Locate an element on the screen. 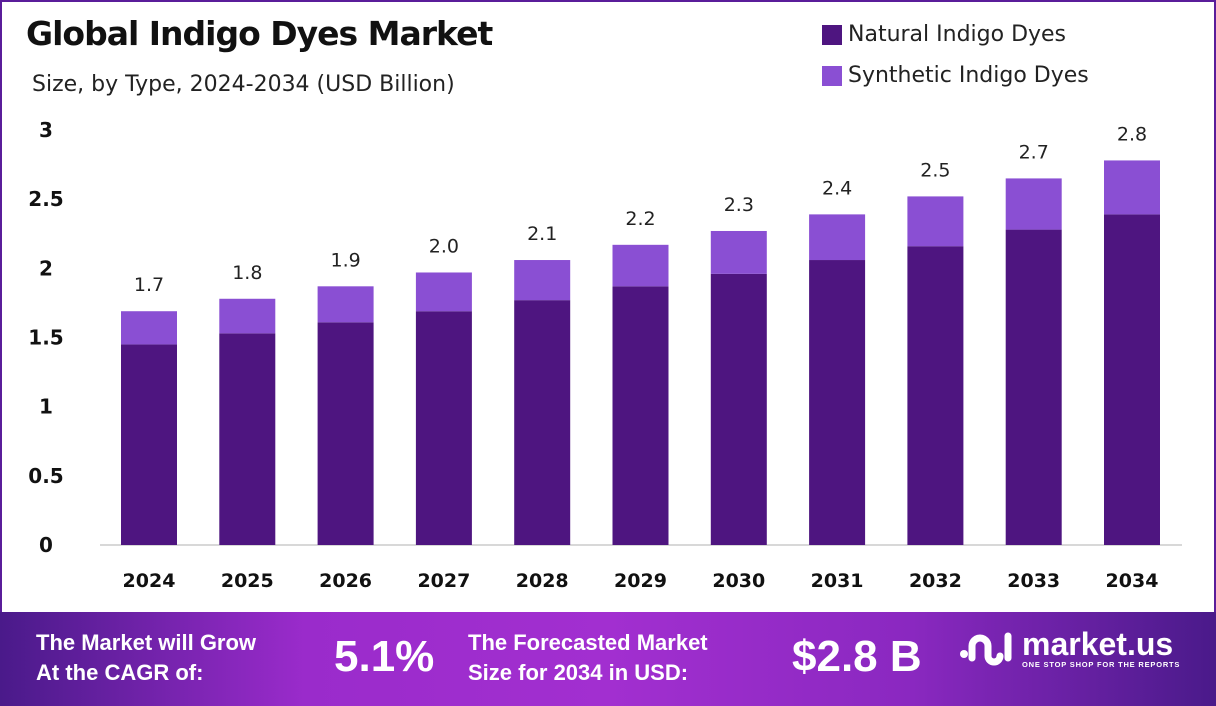  bar-synthetic-2027 is located at coordinates (443, 292).